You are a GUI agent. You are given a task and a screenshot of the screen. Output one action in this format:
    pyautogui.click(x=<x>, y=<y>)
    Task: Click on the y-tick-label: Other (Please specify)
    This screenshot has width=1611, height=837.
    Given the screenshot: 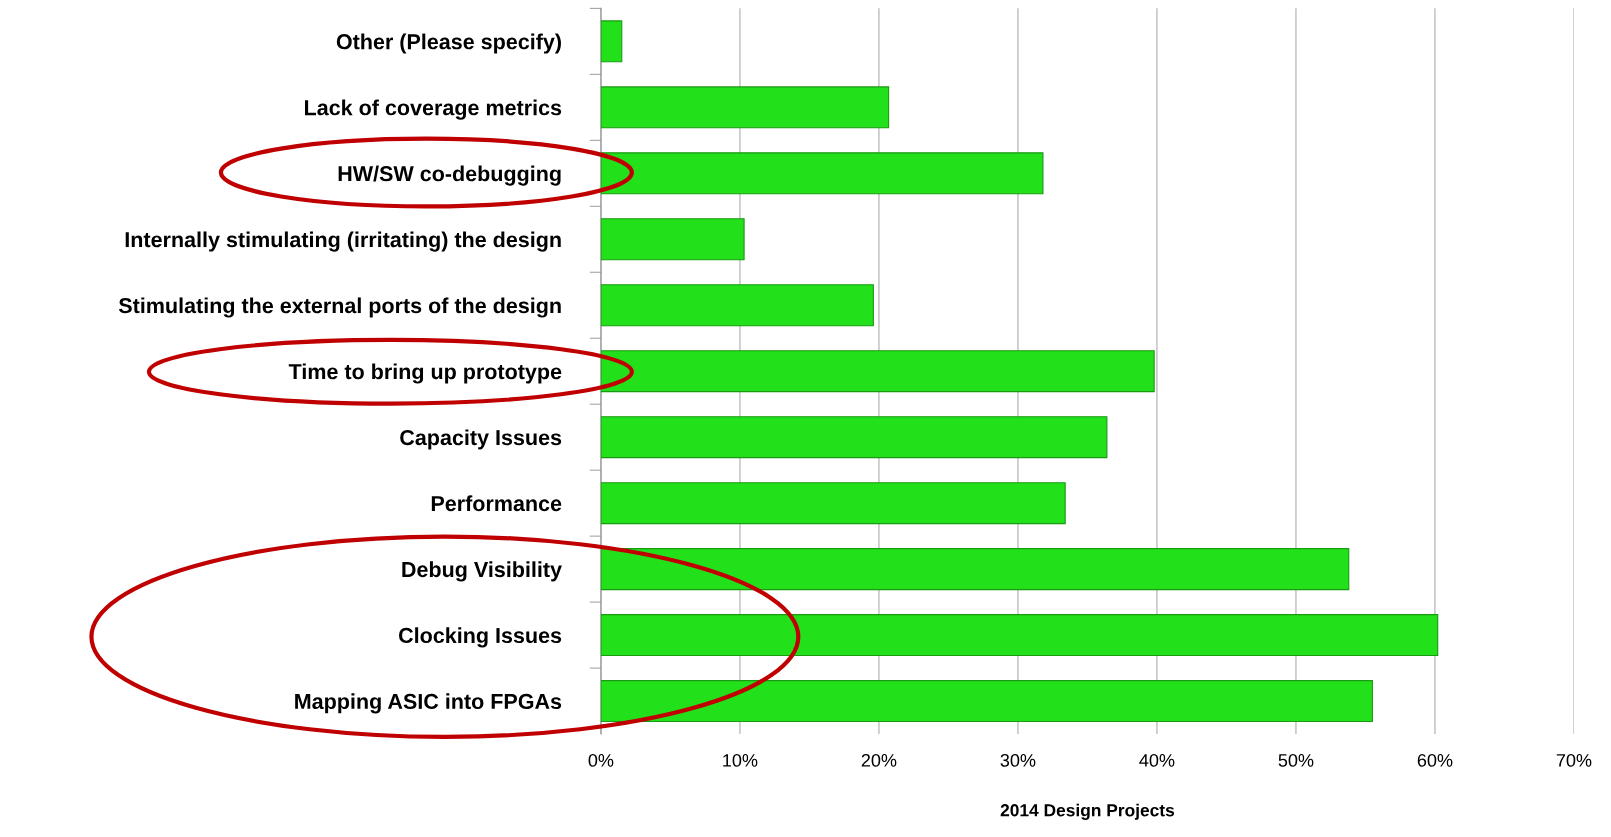 What is the action you would take?
    pyautogui.click(x=448, y=43)
    